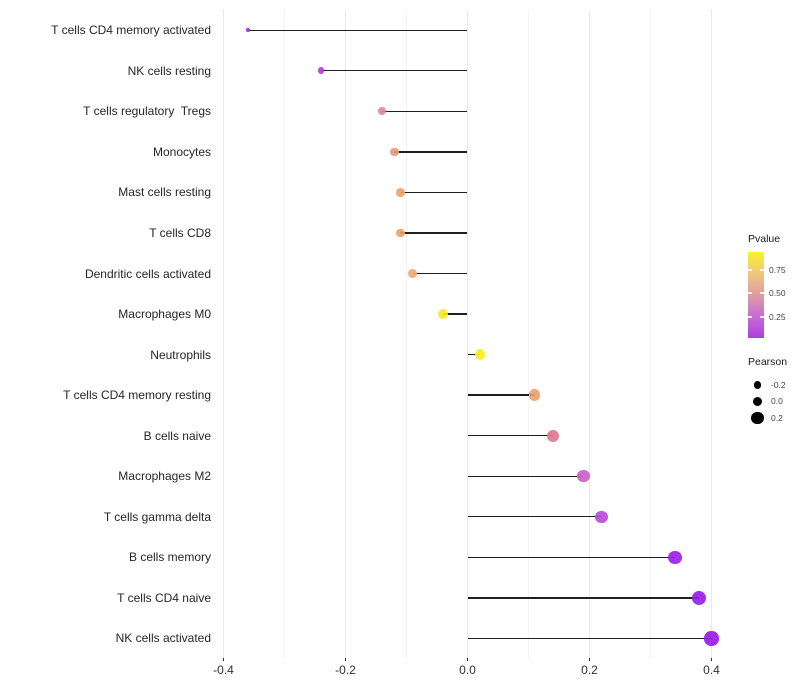  What do you see at coordinates (147, 111) in the screenshot?
I see `y-axis-label: T cells regulatory Tregs` at bounding box center [147, 111].